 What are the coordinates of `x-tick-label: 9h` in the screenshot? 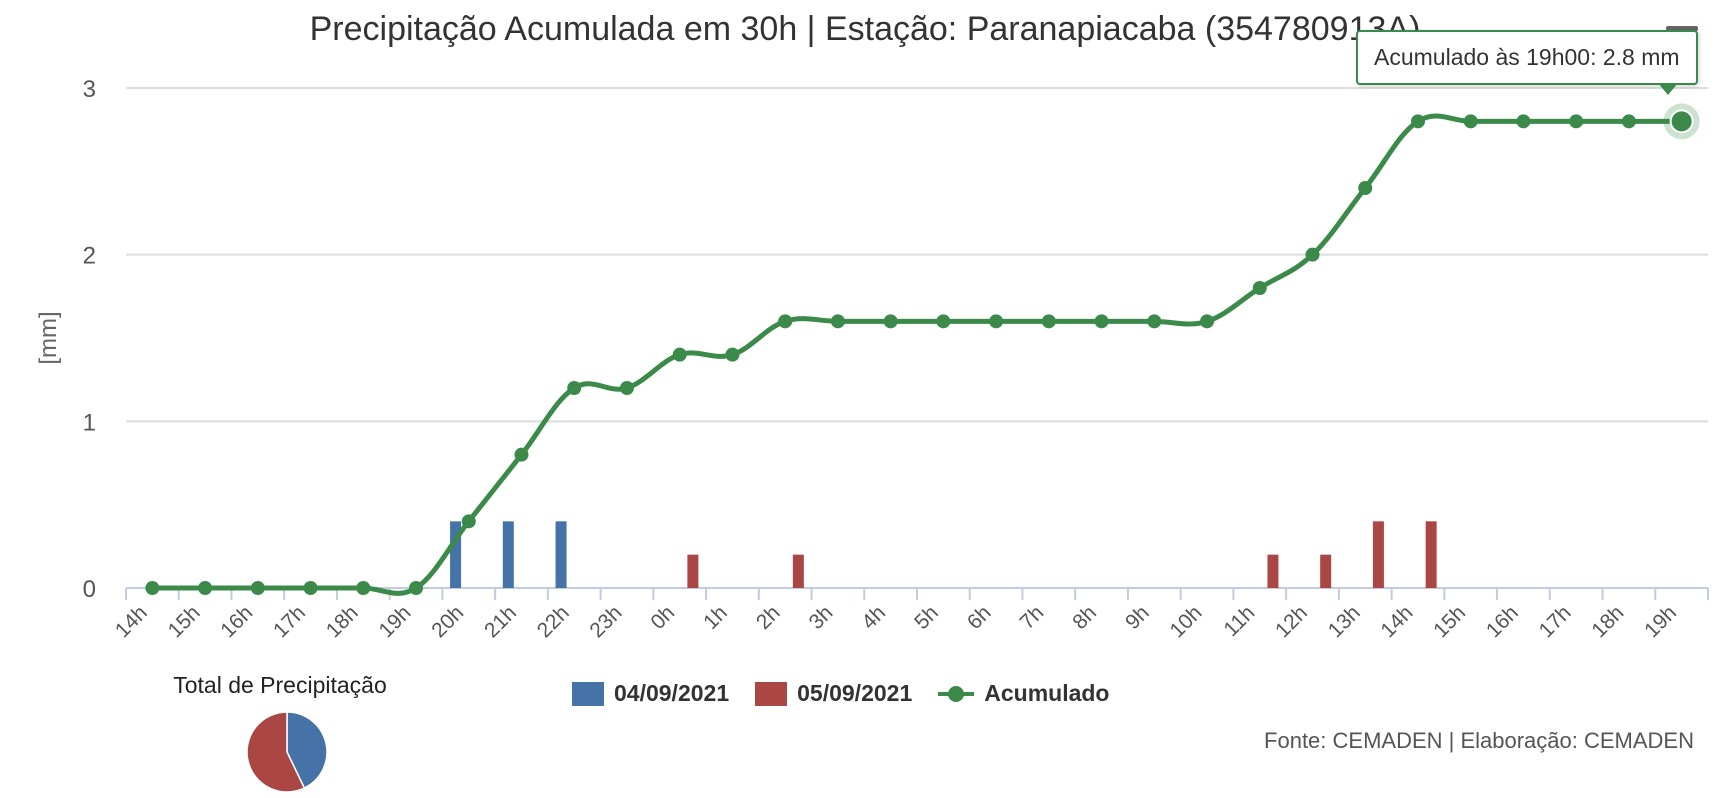 It's located at (1137, 617).